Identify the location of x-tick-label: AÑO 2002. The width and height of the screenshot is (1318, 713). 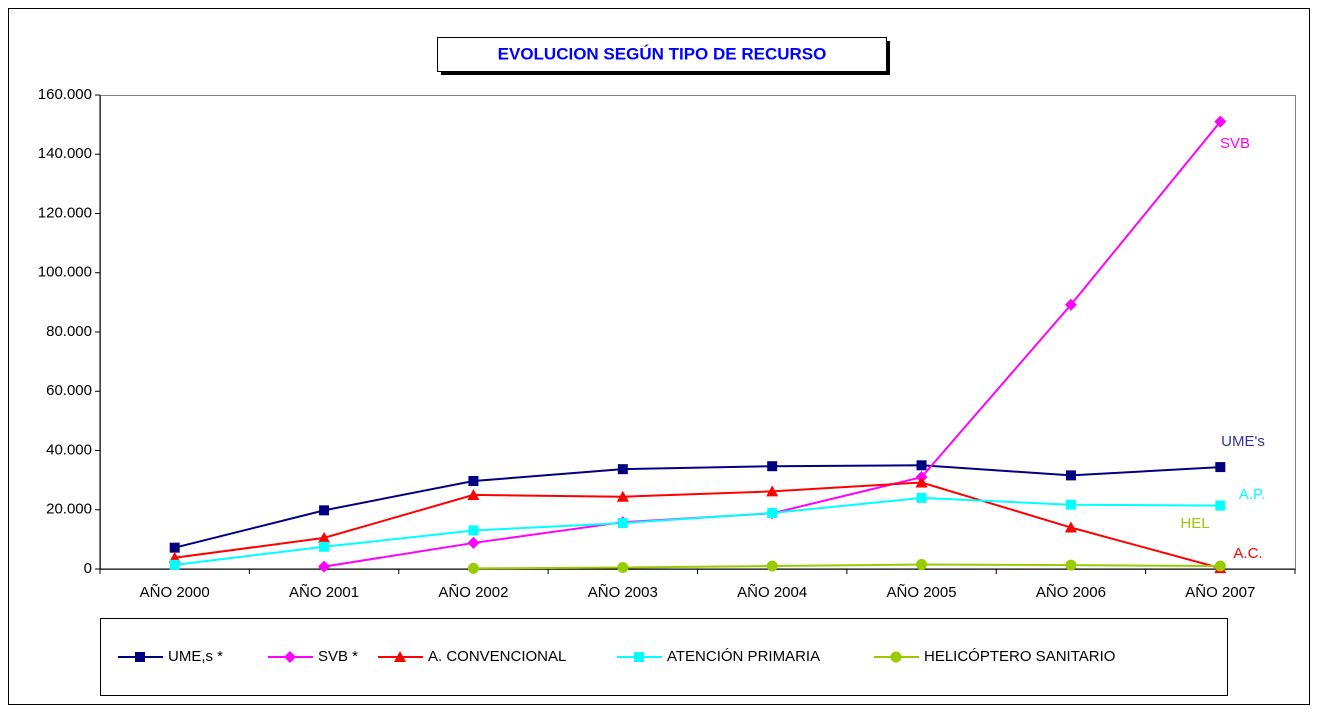
(473, 592).